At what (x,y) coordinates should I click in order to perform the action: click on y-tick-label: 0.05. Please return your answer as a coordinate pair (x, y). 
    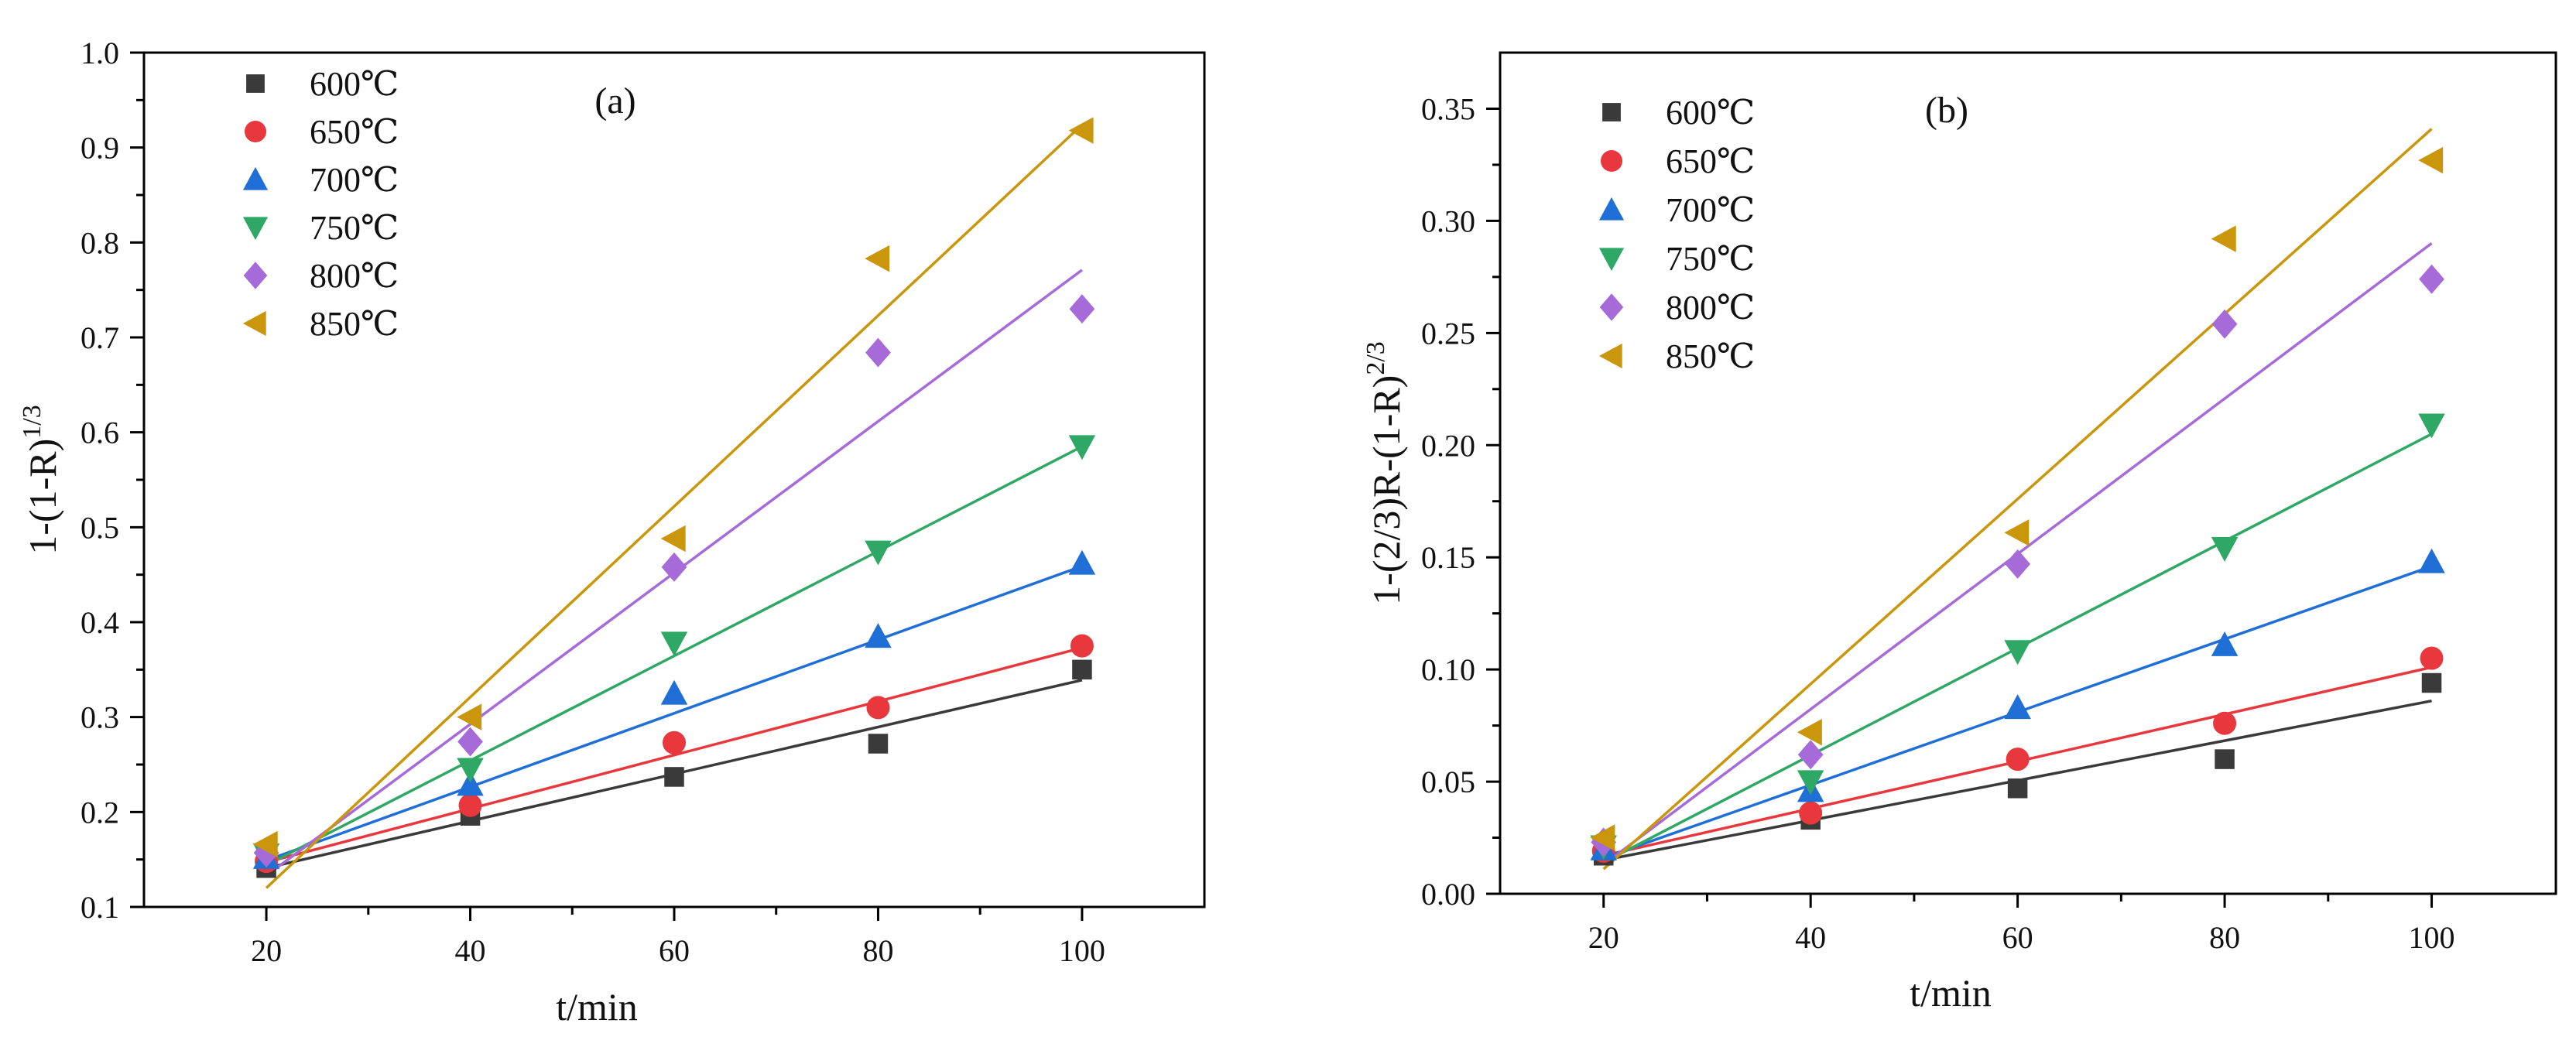
    Looking at the image, I should click on (1448, 782).